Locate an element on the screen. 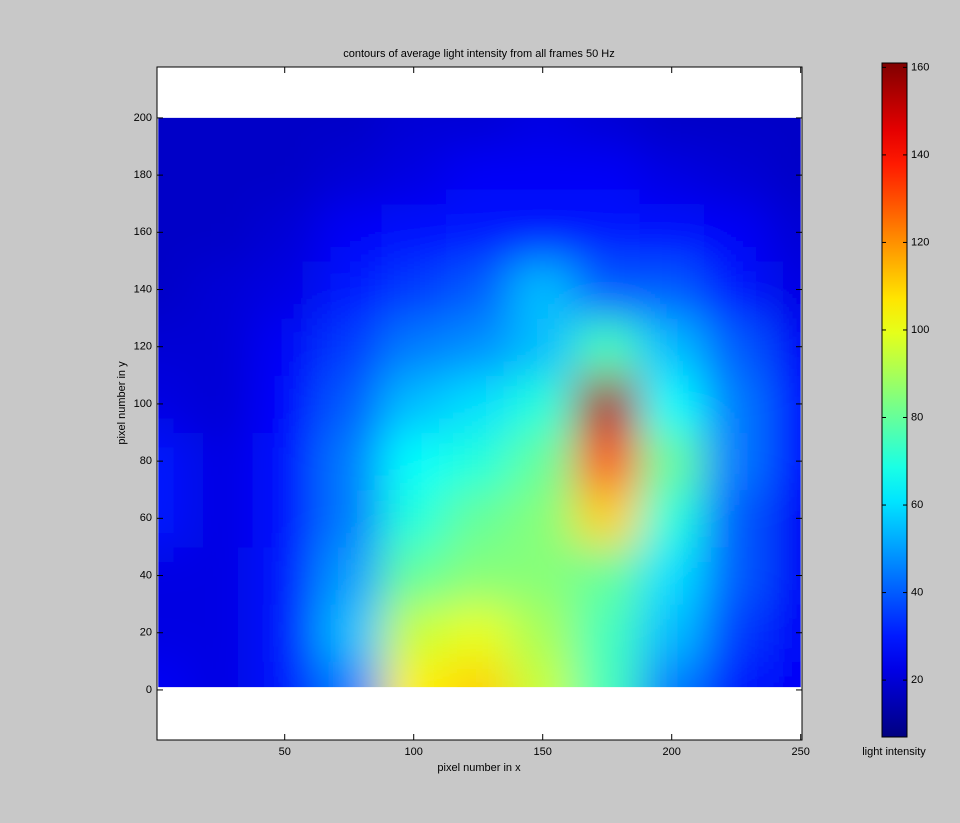 This screenshot has height=823, width=960. colorbar-tick-label: 40 is located at coordinates (917, 592).